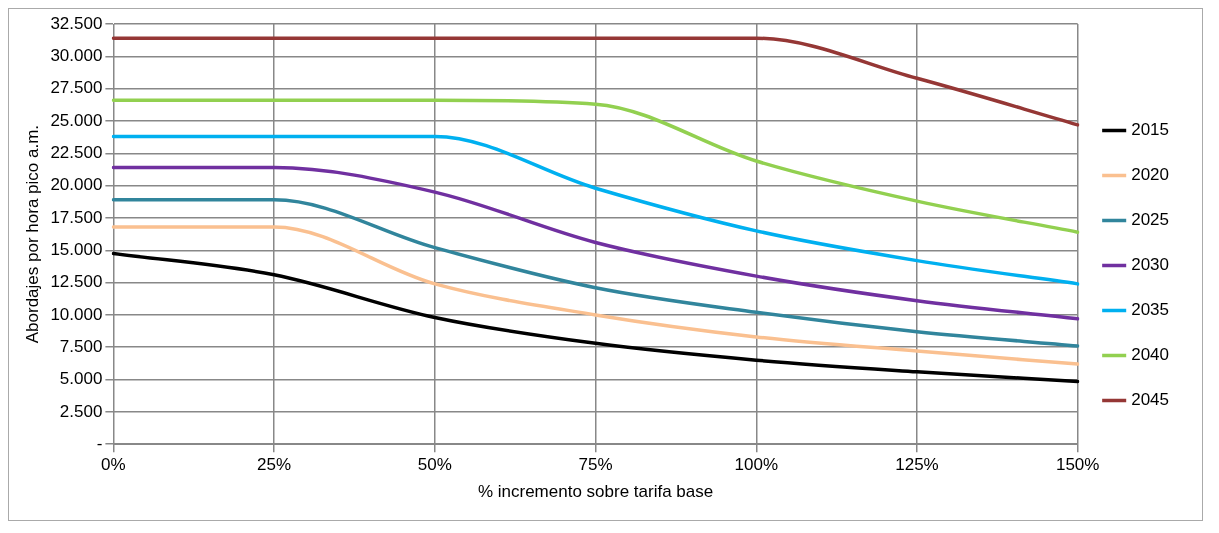 The width and height of the screenshot is (1219, 533). I want to click on legend-label: 2035, so click(1150, 310).